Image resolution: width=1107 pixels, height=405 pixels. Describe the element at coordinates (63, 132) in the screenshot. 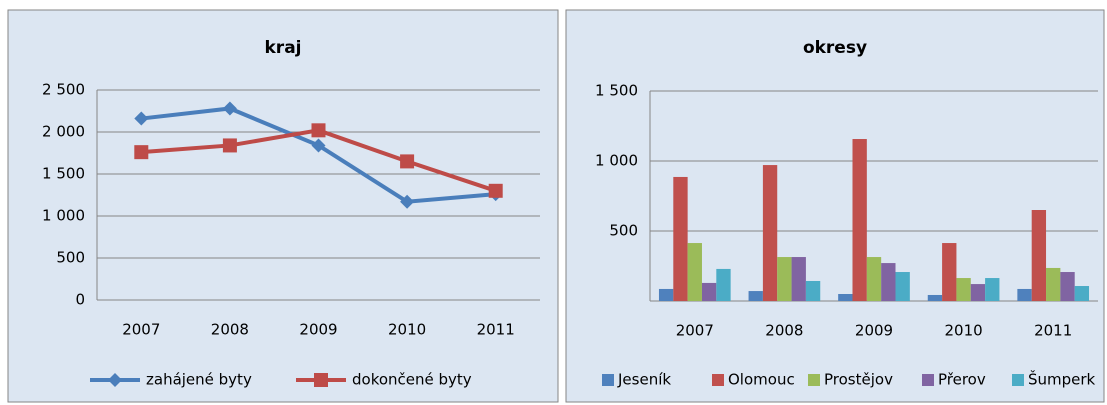

I see `y-tick-label: 2 000` at that location.